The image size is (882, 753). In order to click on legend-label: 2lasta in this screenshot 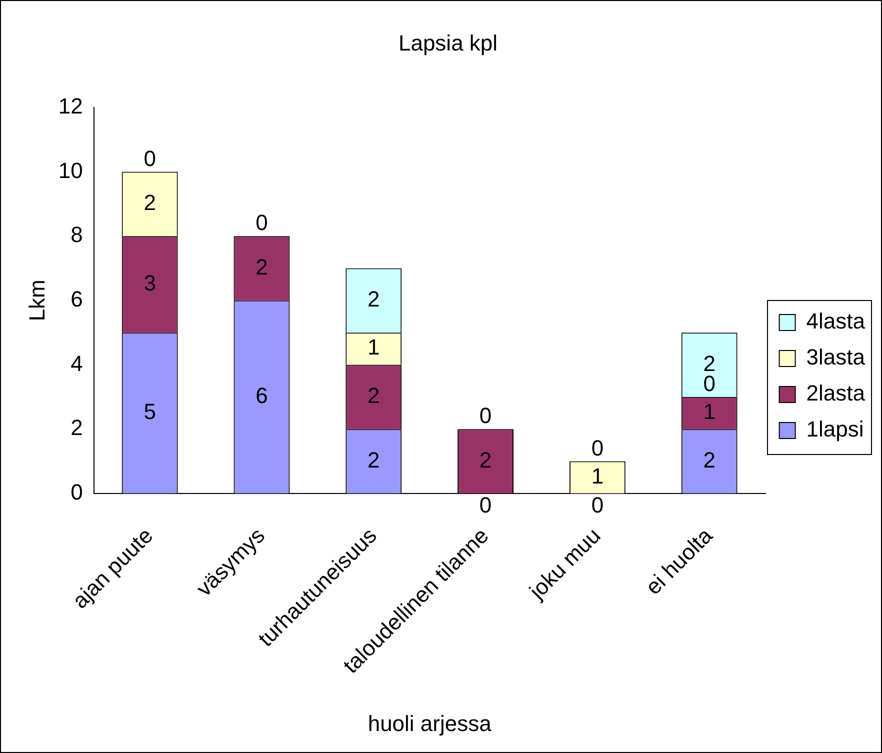, I will do `click(836, 393)`.